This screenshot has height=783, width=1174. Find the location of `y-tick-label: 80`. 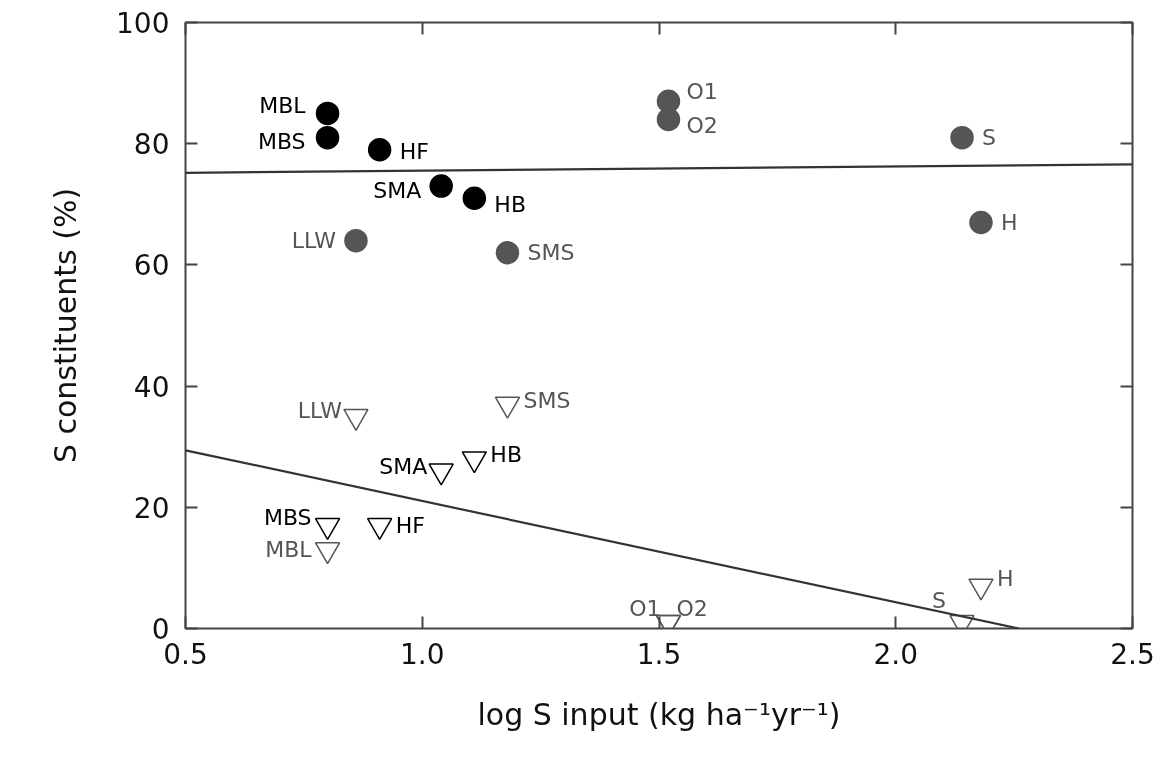

y-tick-label: 80 is located at coordinates (151, 145).